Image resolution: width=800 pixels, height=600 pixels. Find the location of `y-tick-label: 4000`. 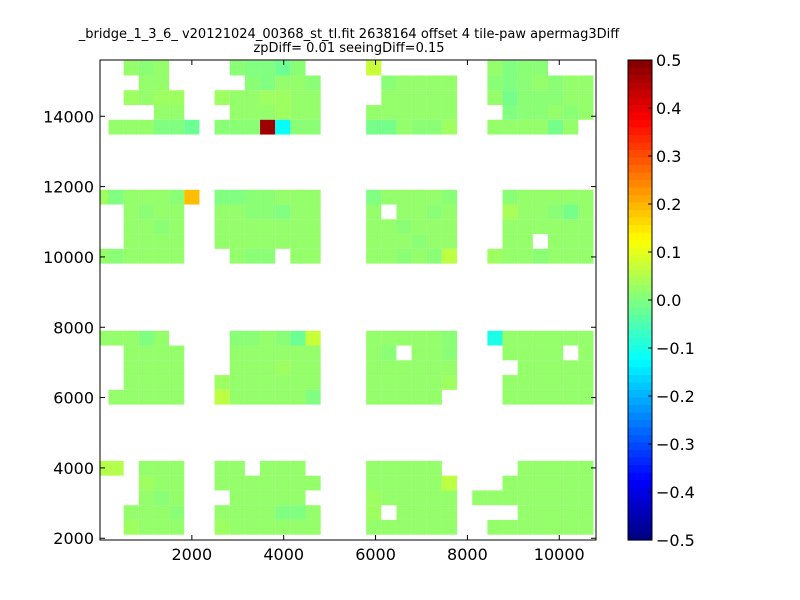

y-tick-label: 4000 is located at coordinates (73, 468).